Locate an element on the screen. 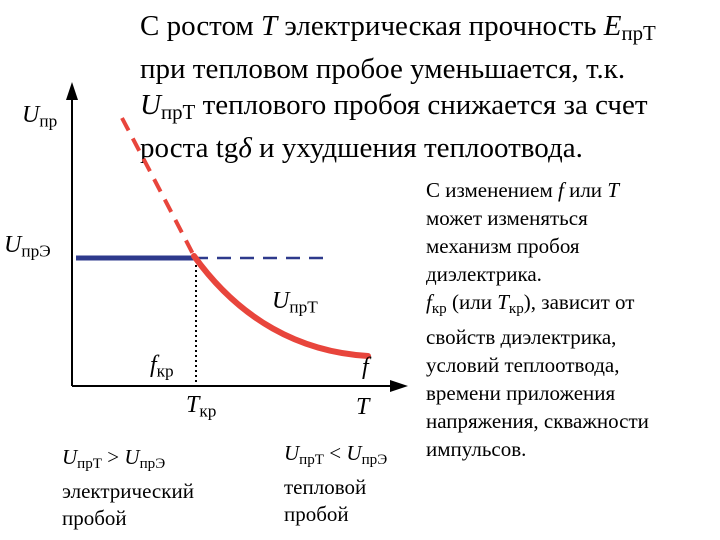 The width and height of the screenshot is (720, 540). electric-caption-line-3: пробой is located at coordinates (94, 517).